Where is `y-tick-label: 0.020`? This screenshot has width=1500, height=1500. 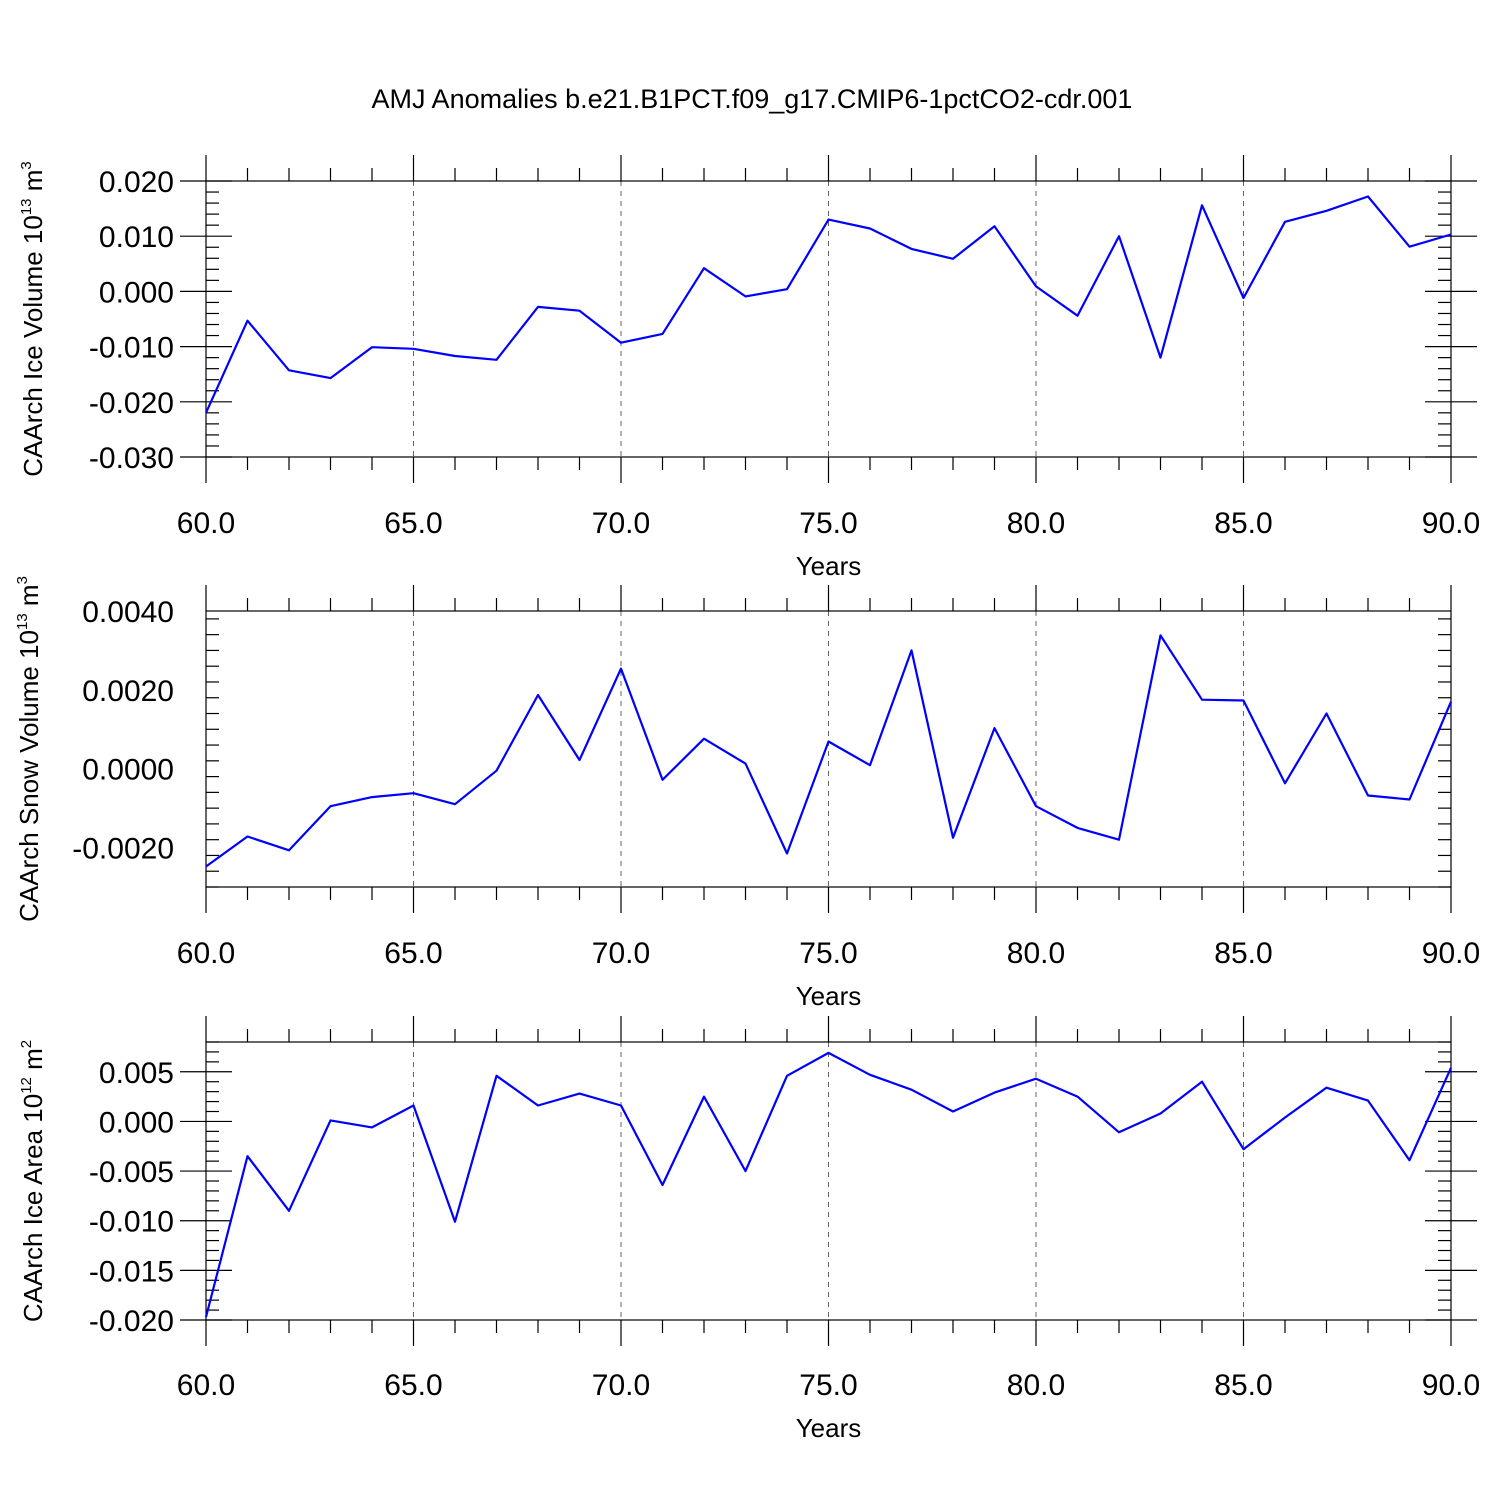 y-tick-label: 0.020 is located at coordinates (136, 182).